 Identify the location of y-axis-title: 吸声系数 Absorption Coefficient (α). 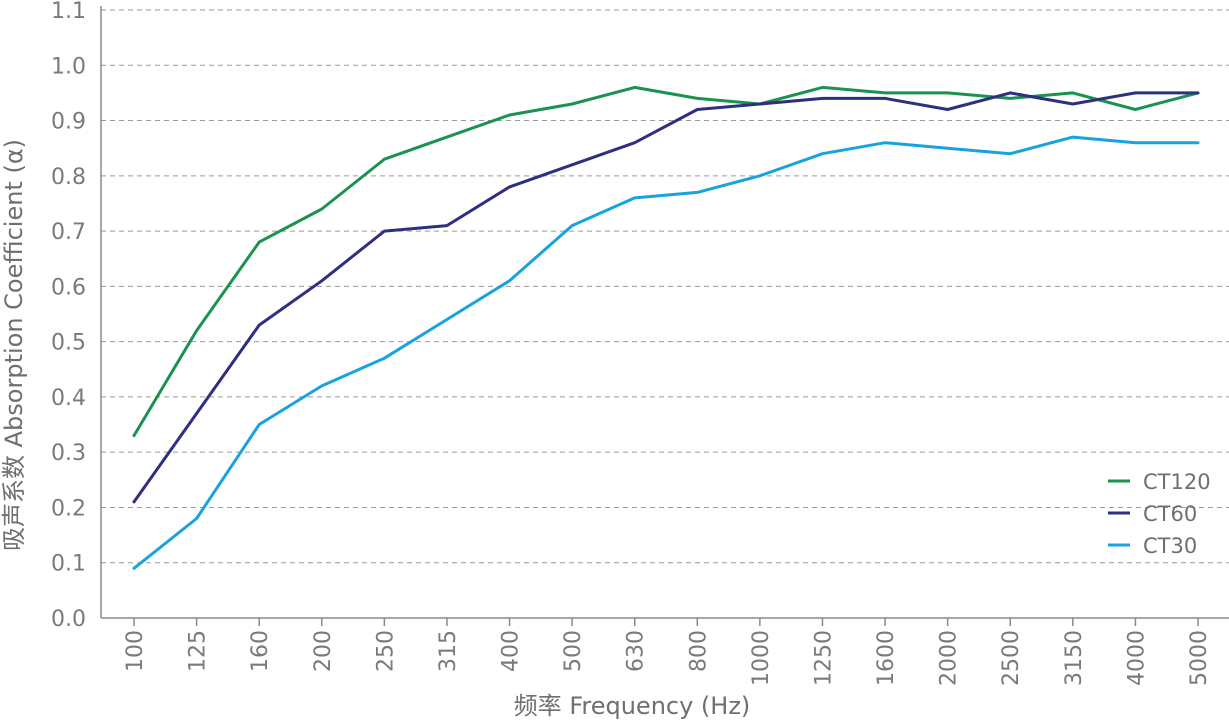
(14, 345).